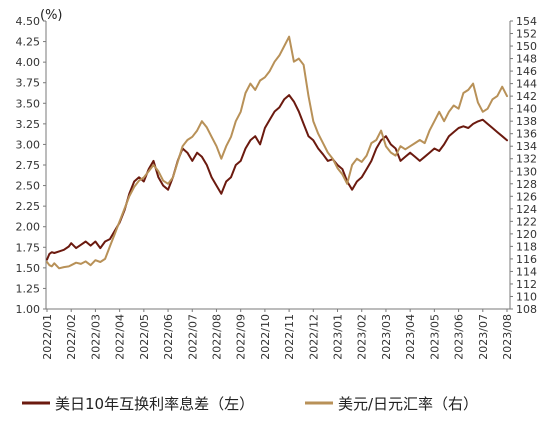 This screenshot has width=550, height=427. Describe the element at coordinates (526, 159) in the screenshot. I see `right-tick-label: 132` at that location.